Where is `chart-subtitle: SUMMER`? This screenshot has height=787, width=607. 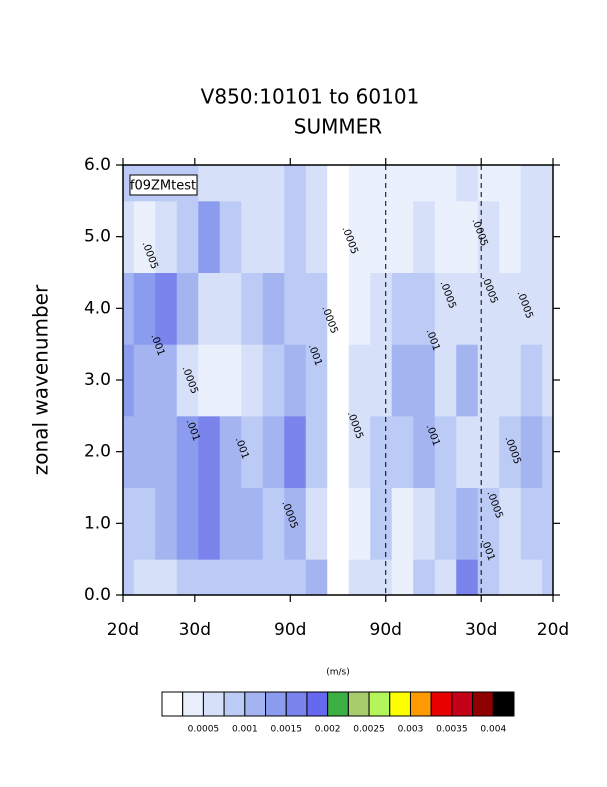
chart-subtitle: SUMMER is located at coordinates (338, 127).